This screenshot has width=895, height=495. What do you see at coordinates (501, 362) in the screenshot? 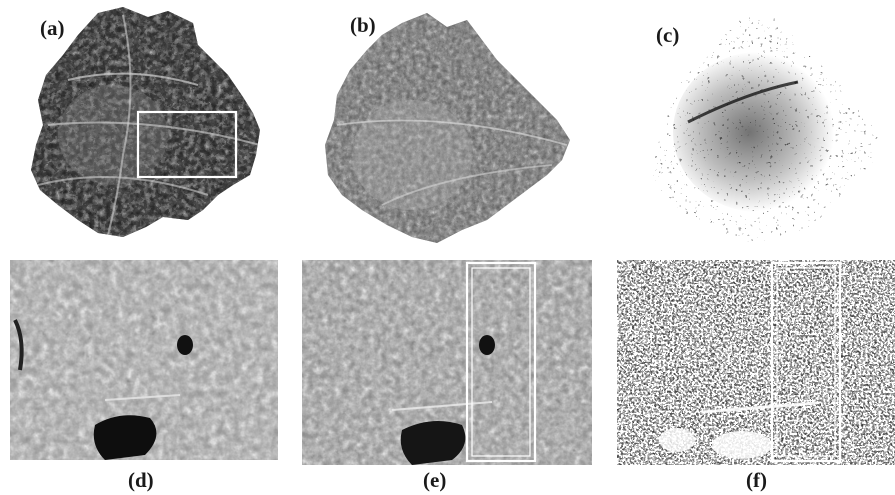
I see `strip-box-e` at bounding box center [501, 362].